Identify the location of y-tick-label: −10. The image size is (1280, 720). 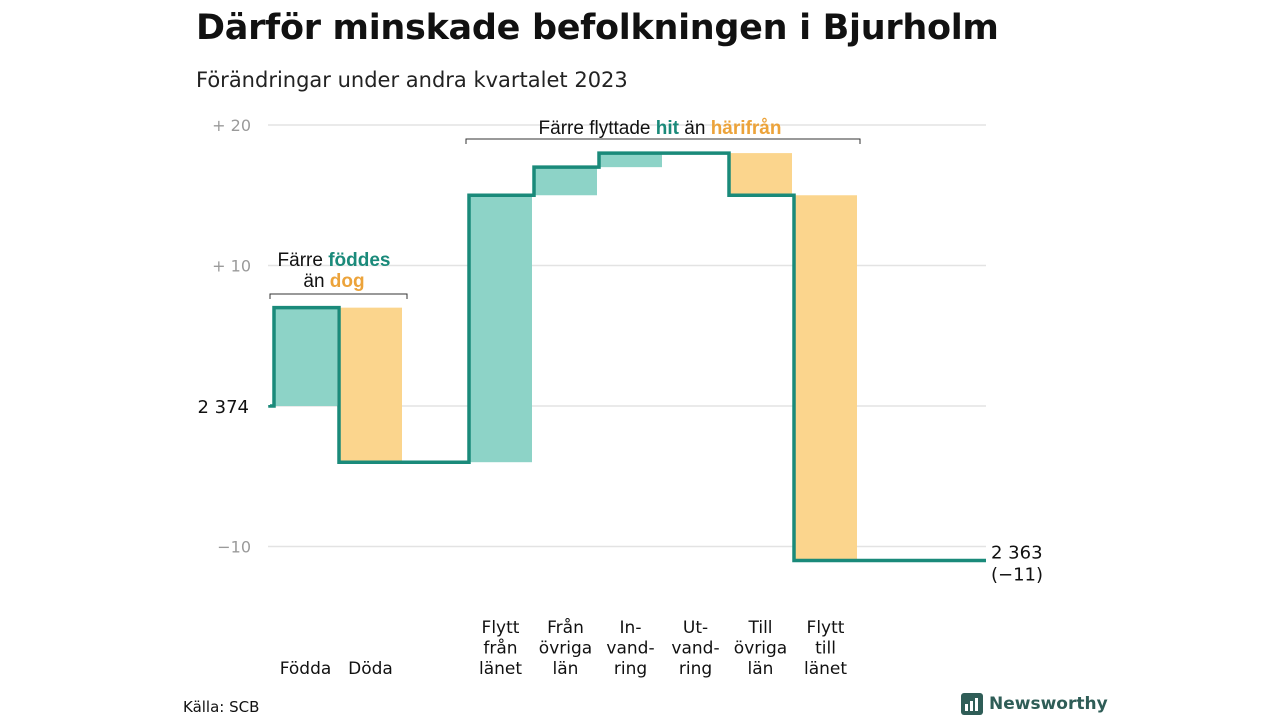
(234, 547).